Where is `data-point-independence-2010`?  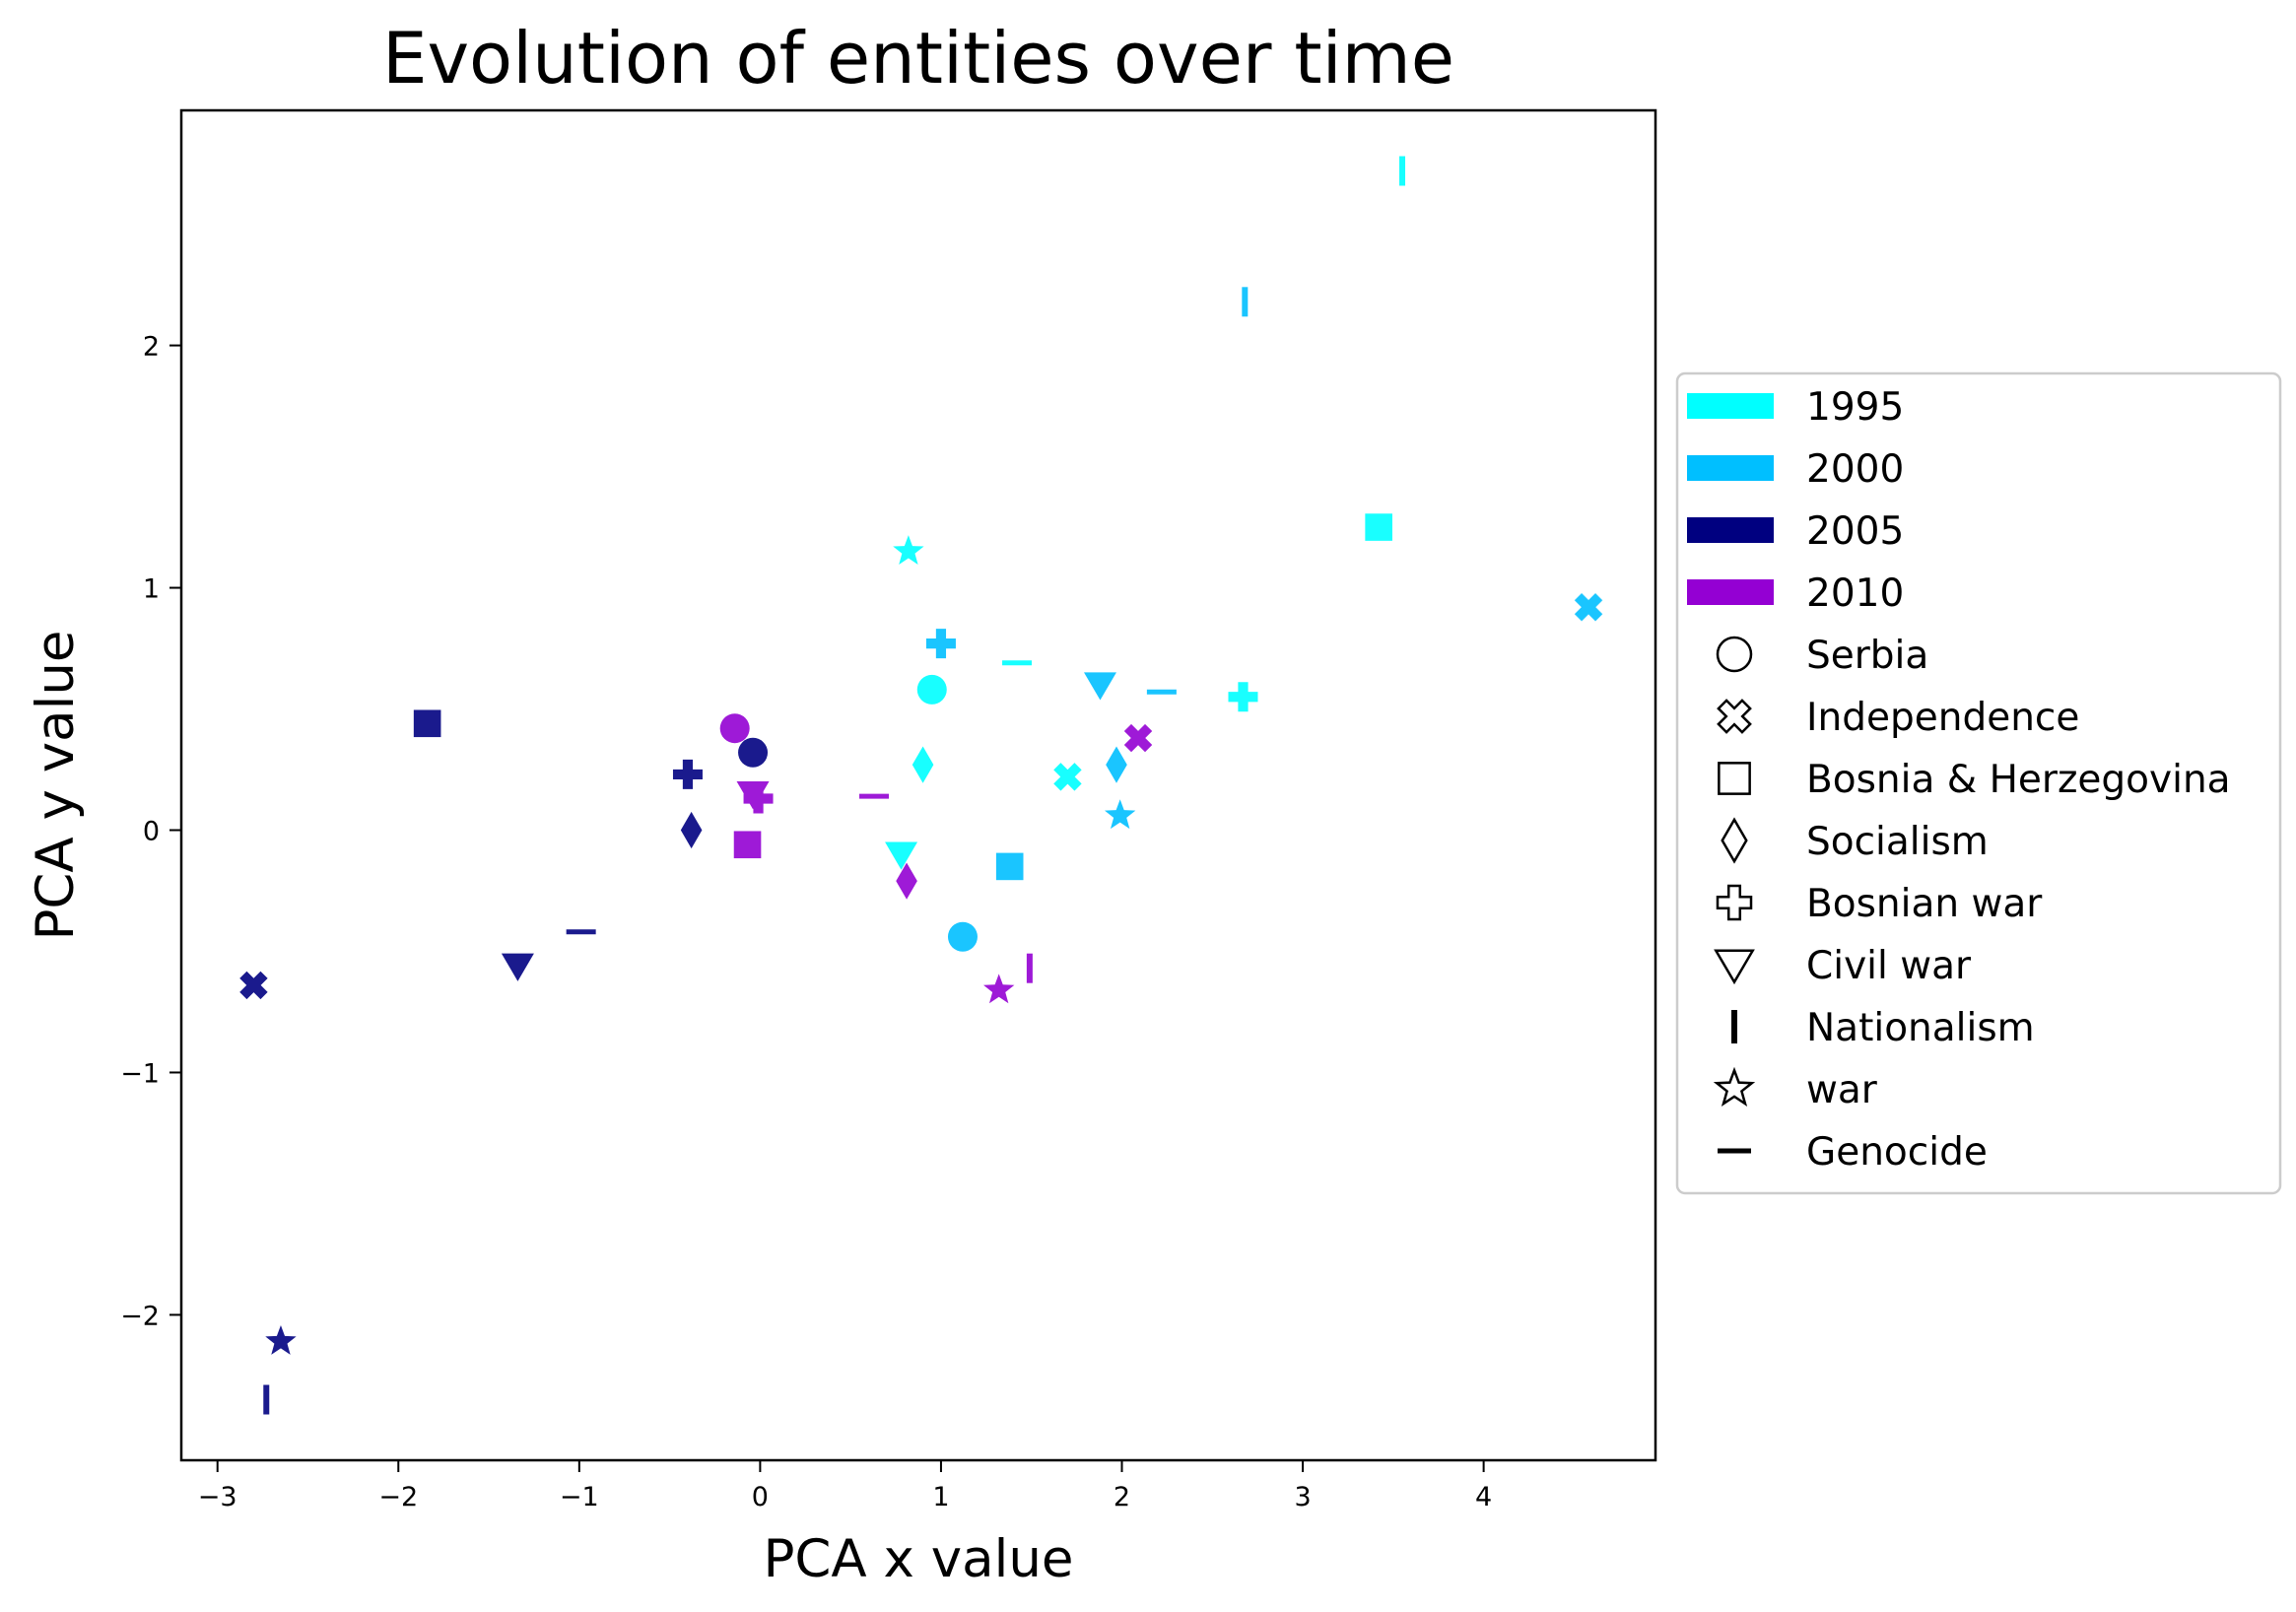
data-point-independence-2010 is located at coordinates (1138, 738).